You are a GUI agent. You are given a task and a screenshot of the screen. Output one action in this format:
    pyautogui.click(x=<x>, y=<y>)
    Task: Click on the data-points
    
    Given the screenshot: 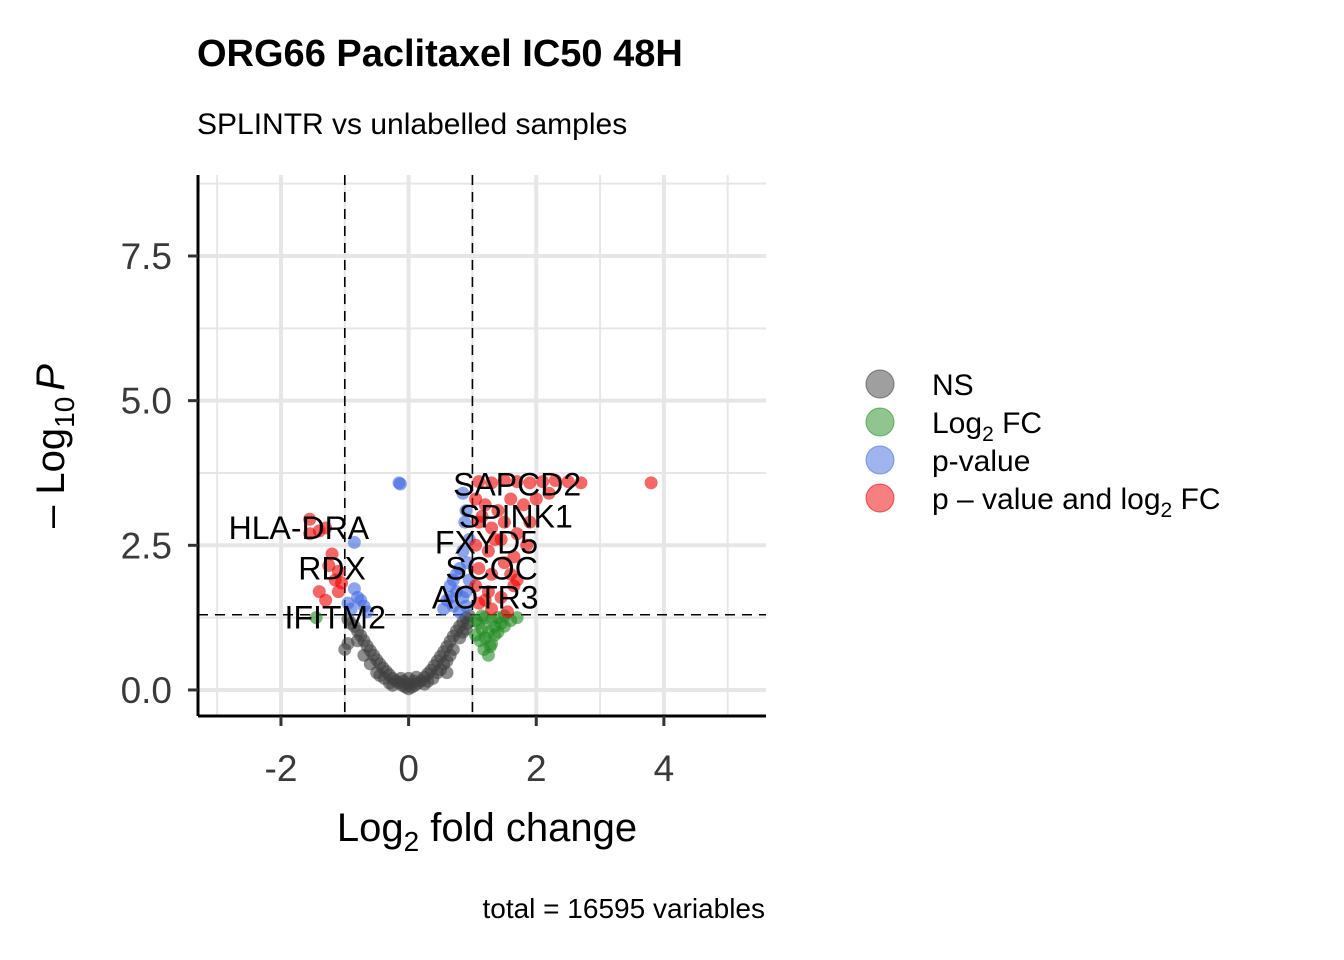 What is the action you would take?
    pyautogui.click(x=480, y=585)
    